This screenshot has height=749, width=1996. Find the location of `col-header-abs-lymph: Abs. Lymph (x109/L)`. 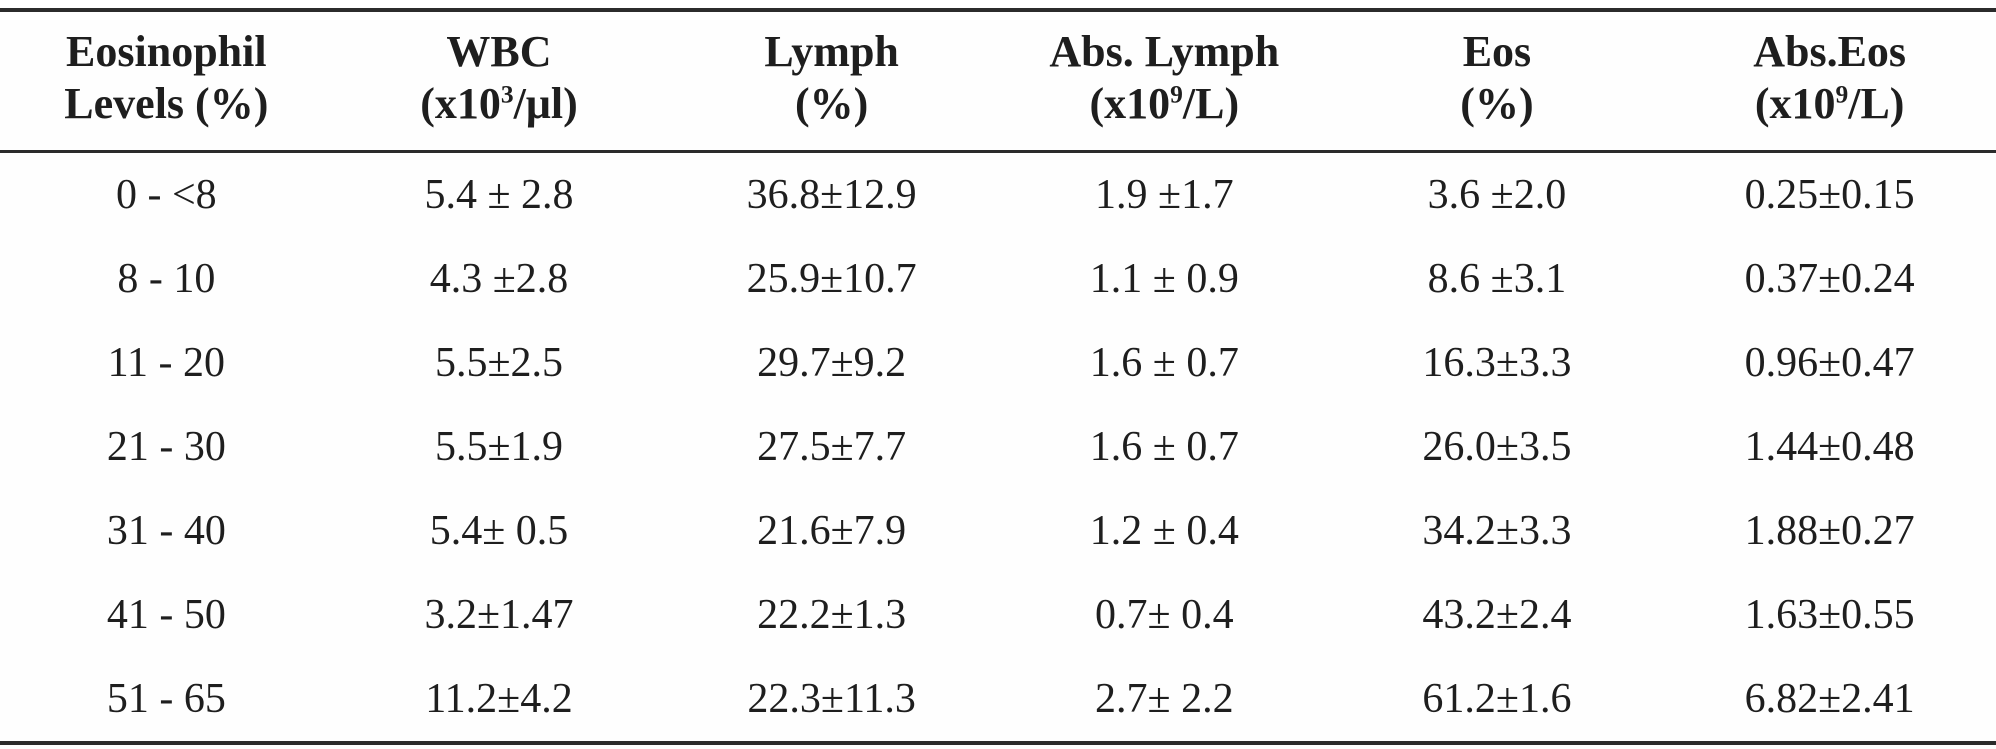

col-header-abs-lymph: Abs. Lymph (x109/L) is located at coordinates (1164, 81).